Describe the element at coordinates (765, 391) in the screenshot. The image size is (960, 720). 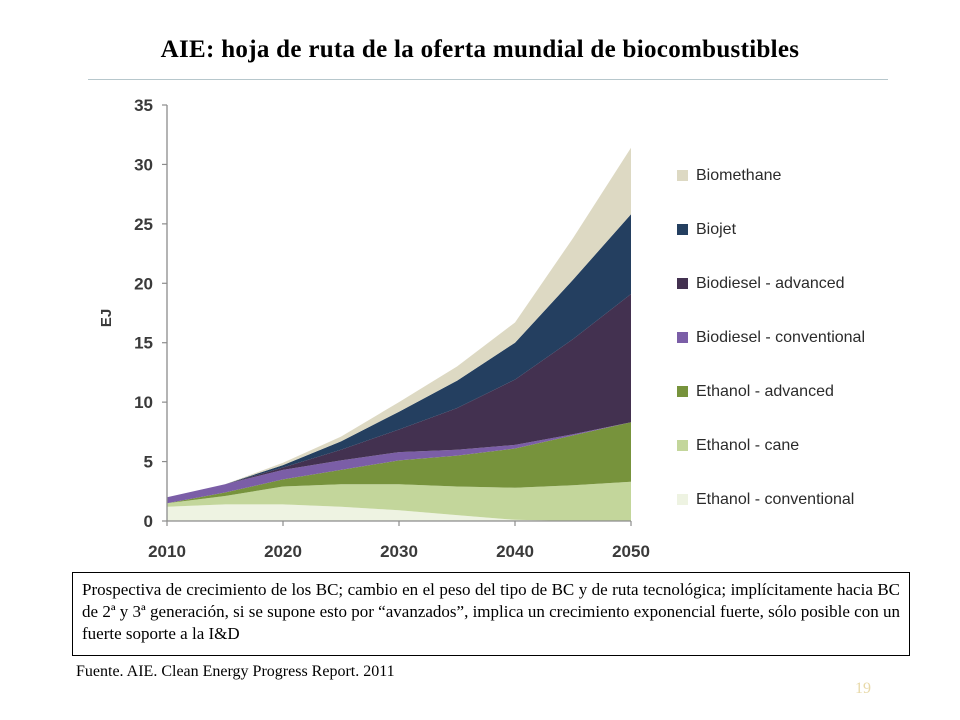
I see `legend-label-ethanol-advanced: Ethanol - advanced` at that location.